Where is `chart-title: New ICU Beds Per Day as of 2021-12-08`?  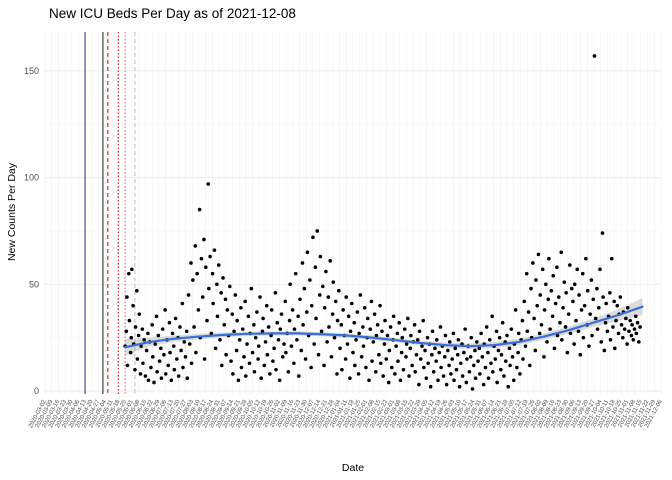 chart-title: New ICU Beds Per Day as of 2021-12-08 is located at coordinates (172, 13).